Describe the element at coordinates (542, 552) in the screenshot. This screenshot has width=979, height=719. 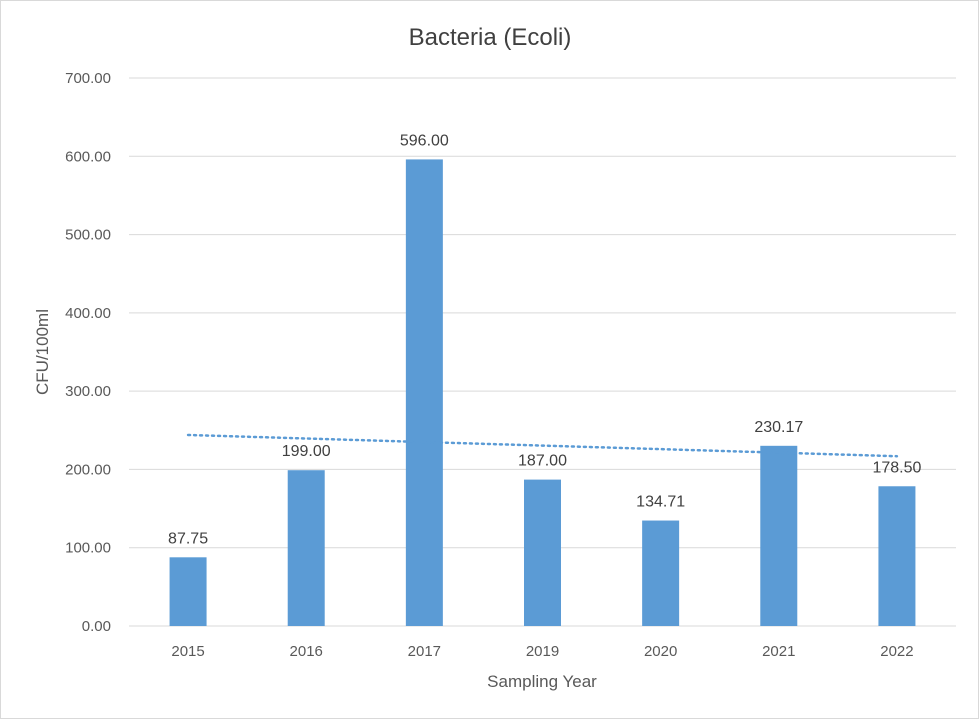
I see `bar-2019` at that location.